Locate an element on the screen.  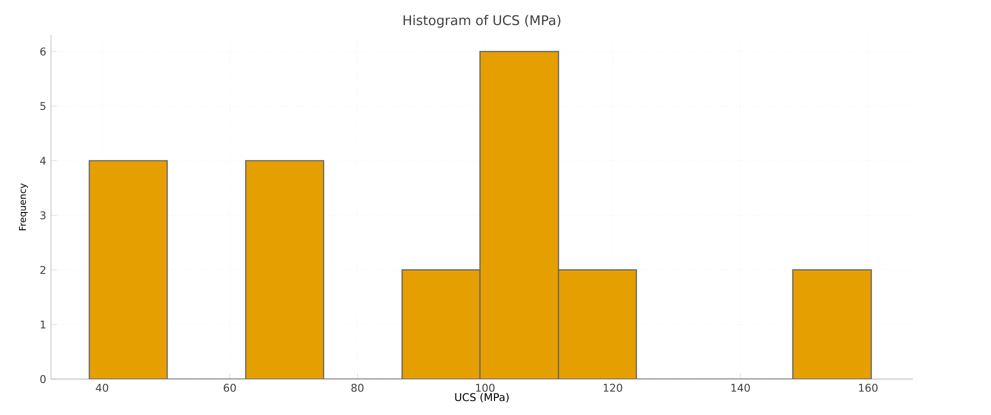
x-axis-title: UCS (MPa) is located at coordinates (482, 397).